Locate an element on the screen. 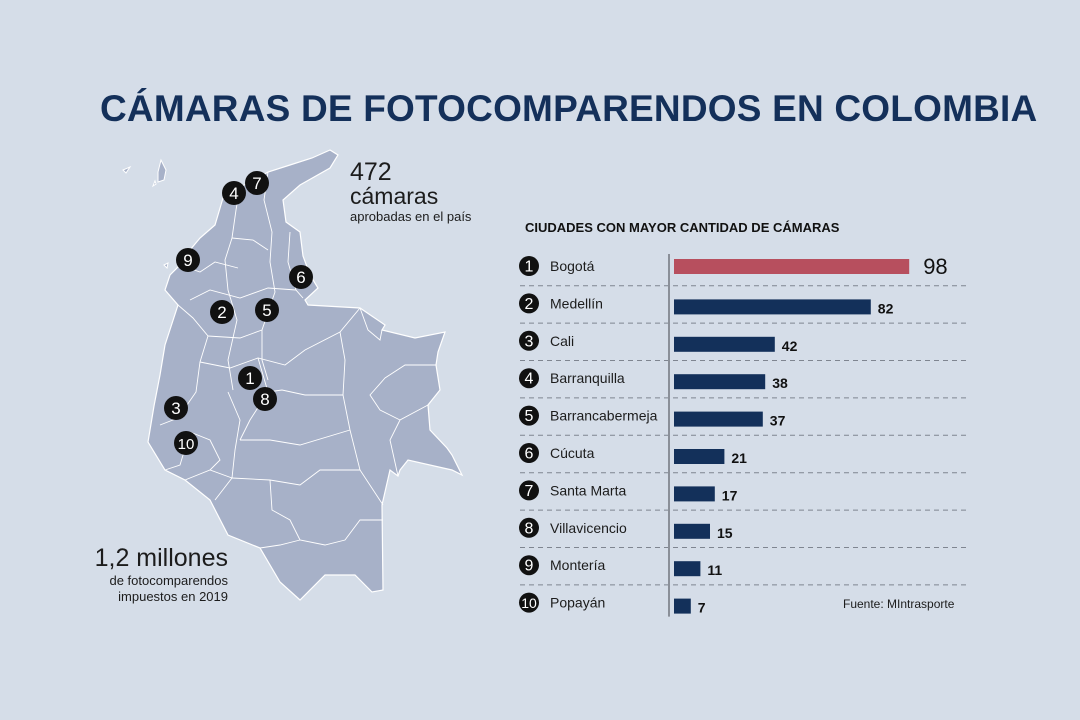 This screenshot has height=720, width=1080. marker-barrancabermeja: 5 is located at coordinates (267, 310).